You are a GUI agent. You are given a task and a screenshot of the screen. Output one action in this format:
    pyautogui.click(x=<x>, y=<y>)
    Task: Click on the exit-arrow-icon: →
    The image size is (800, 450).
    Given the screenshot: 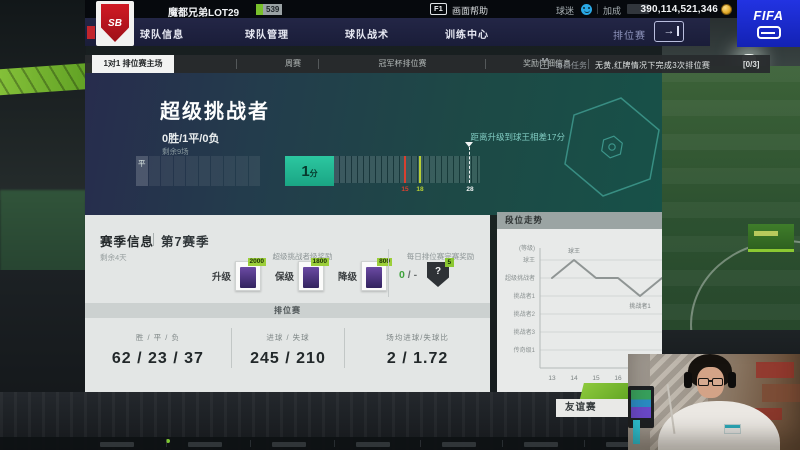 What is the action you would take?
    pyautogui.click(x=669, y=31)
    